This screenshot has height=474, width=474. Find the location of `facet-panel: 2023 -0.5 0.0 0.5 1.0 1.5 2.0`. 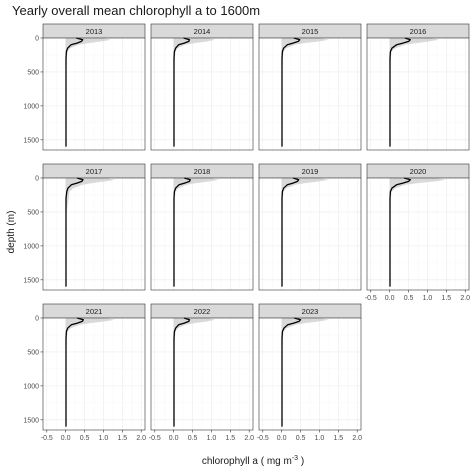

facet-panel: 2023 -0.5 0.0 0.5 1.0 1.5 2.0 is located at coordinates (309, 372).